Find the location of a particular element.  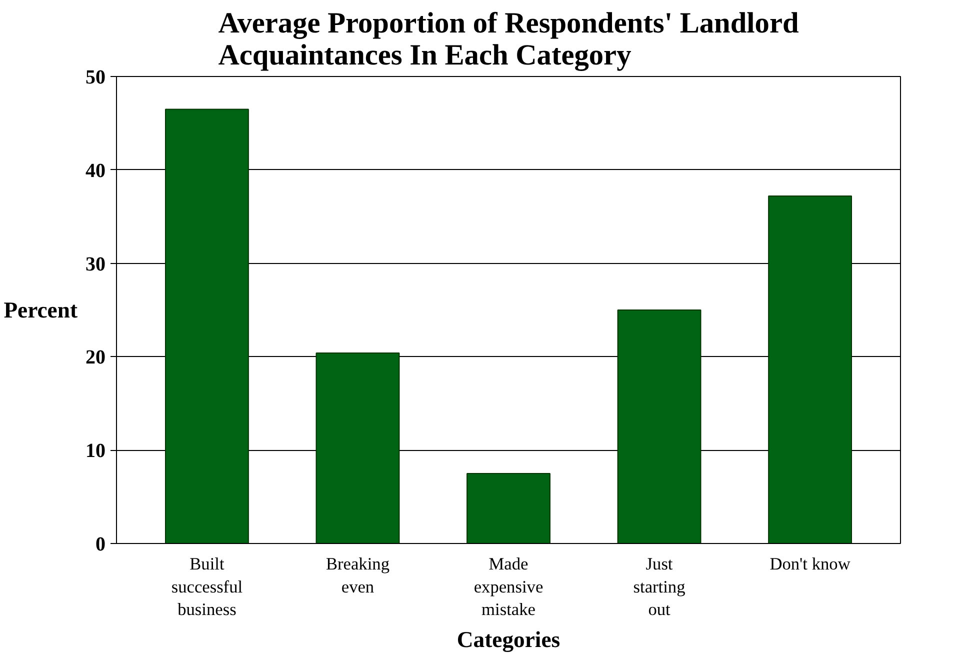

x-tick-label: Built successful business is located at coordinates (207, 587).